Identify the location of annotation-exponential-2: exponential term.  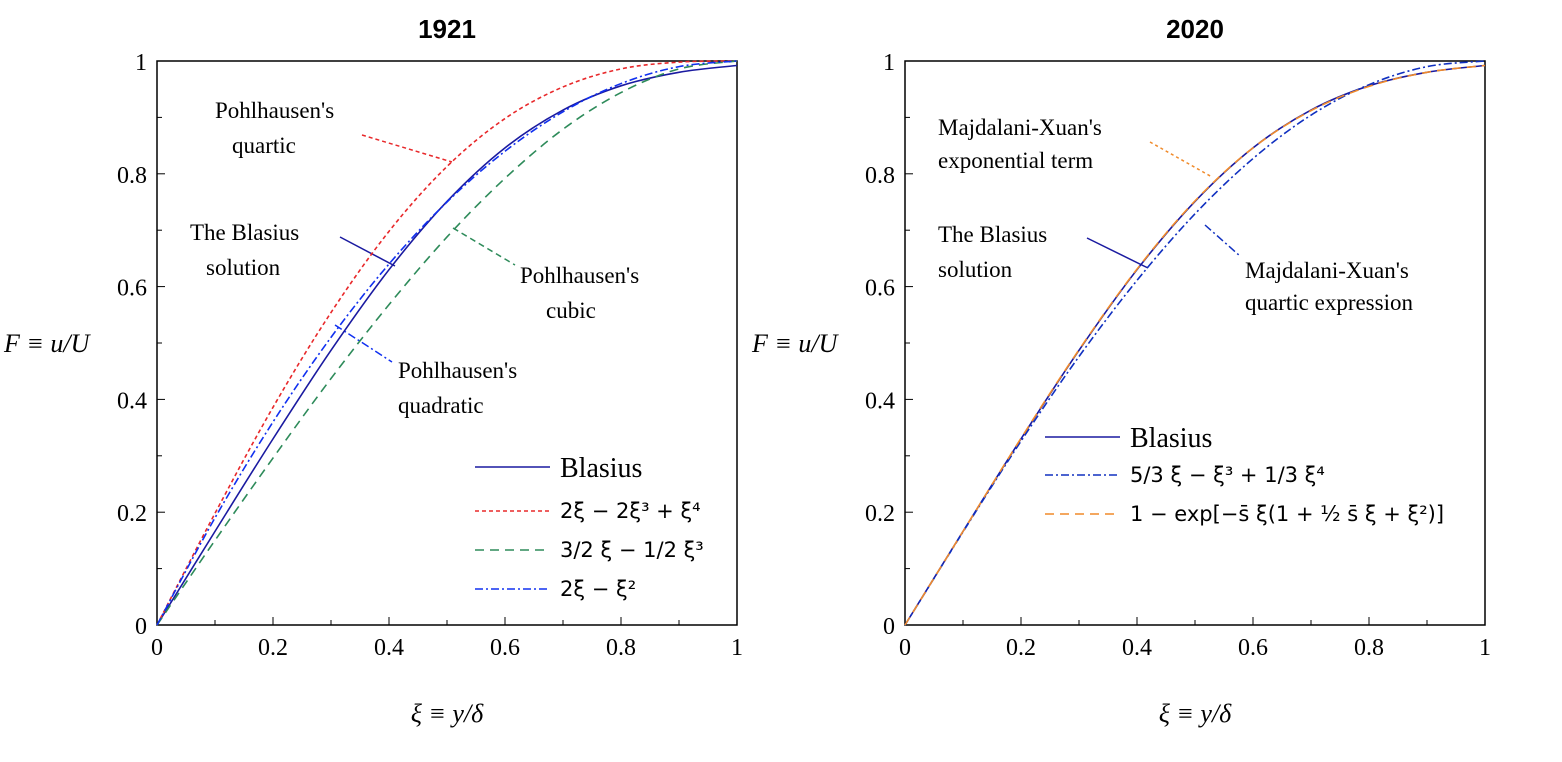
(1015, 160).